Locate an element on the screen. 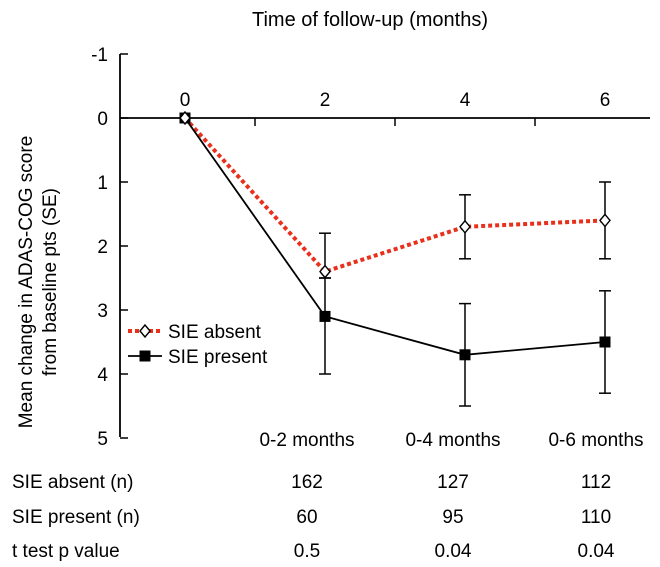 This screenshot has width=660, height=567. y-tick-label: 0 is located at coordinates (102, 119).